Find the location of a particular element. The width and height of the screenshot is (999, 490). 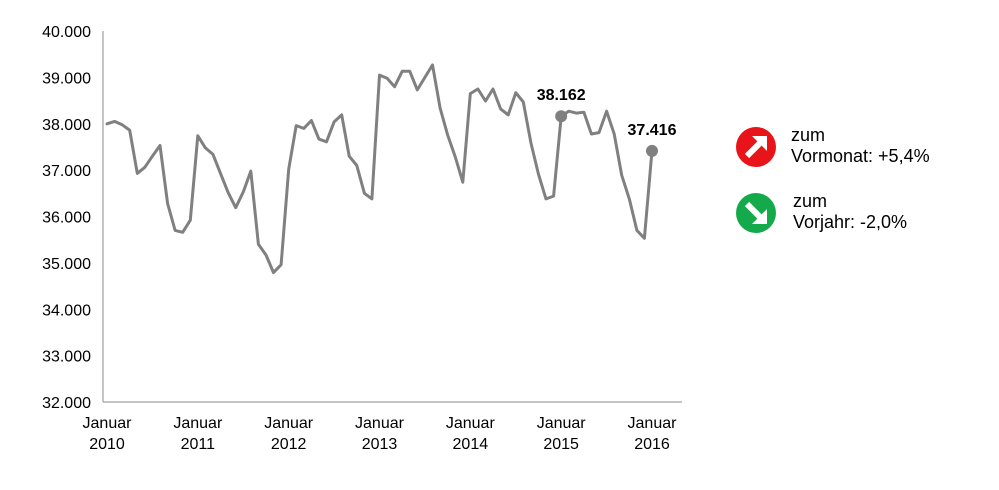

info-vorjahr-text: zum Vorjahr: -2,0% is located at coordinates (850, 212).